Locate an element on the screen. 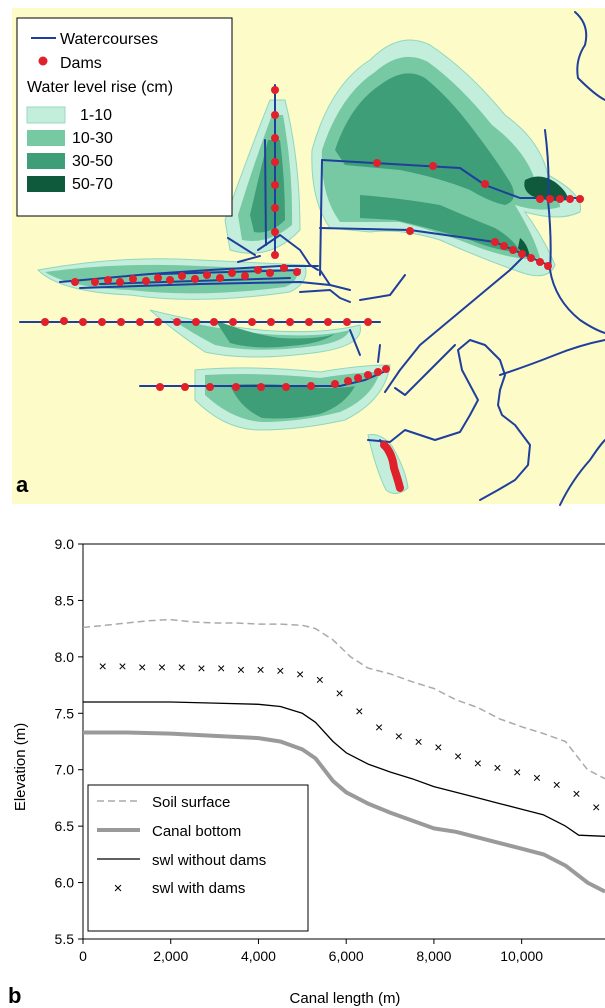  series-soil-surface is located at coordinates (343, 699).